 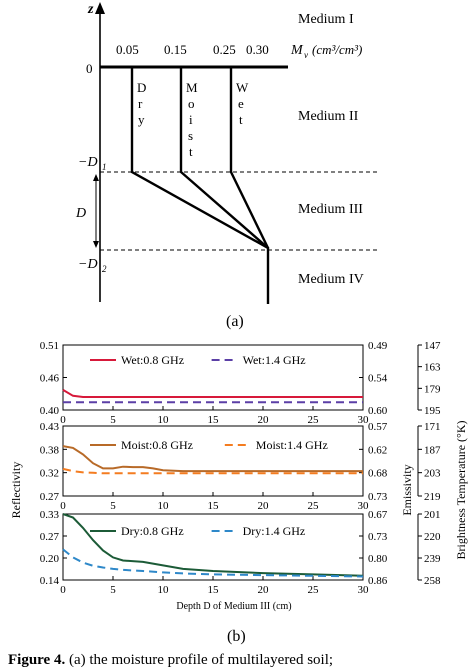 I want to click on profile-wet, so click(x=249, y=158).